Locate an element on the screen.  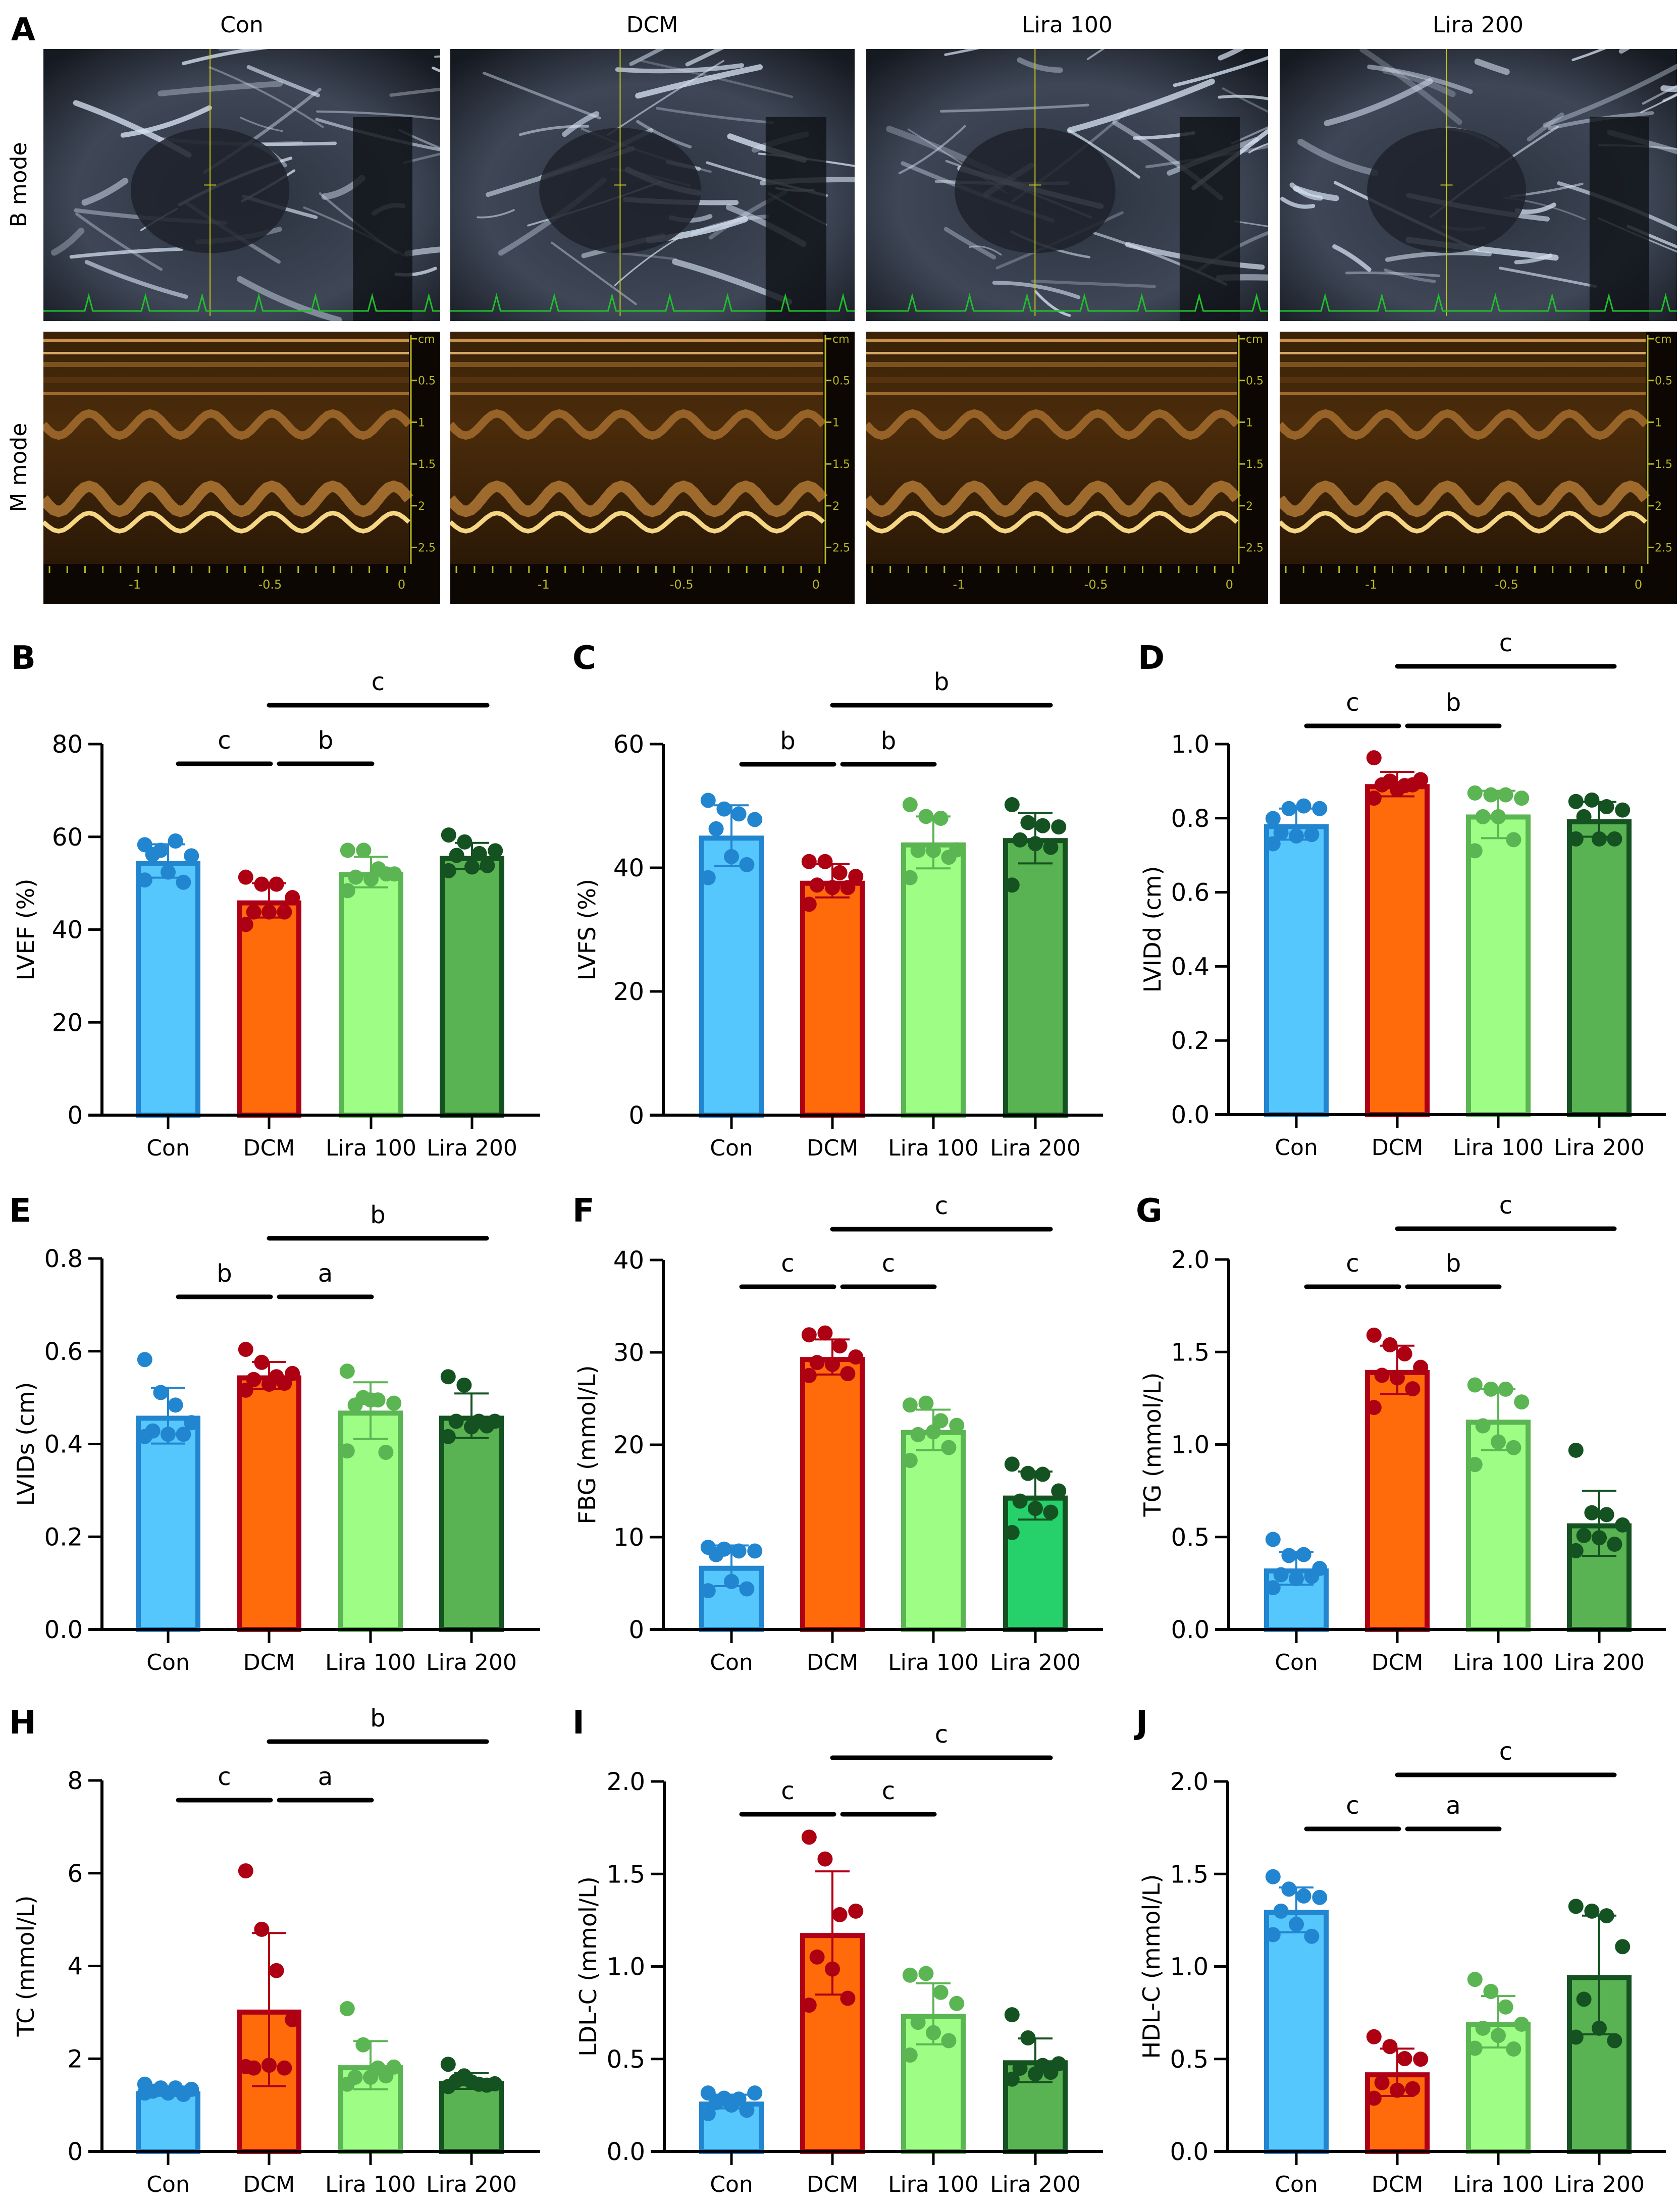
m-mode-depth-tick-label: cm is located at coordinates (841, 339).